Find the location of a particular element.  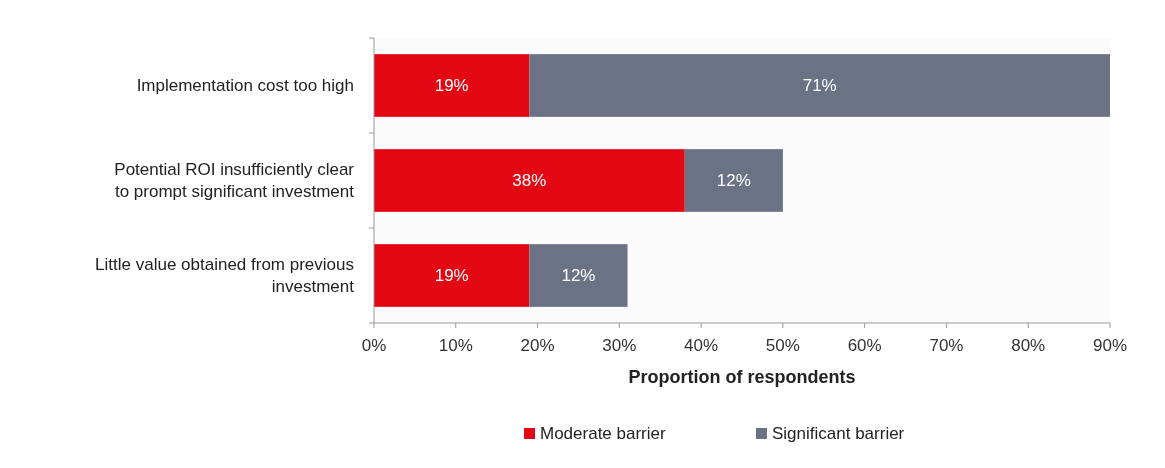

x-tick-label: 60% is located at coordinates (864, 345).